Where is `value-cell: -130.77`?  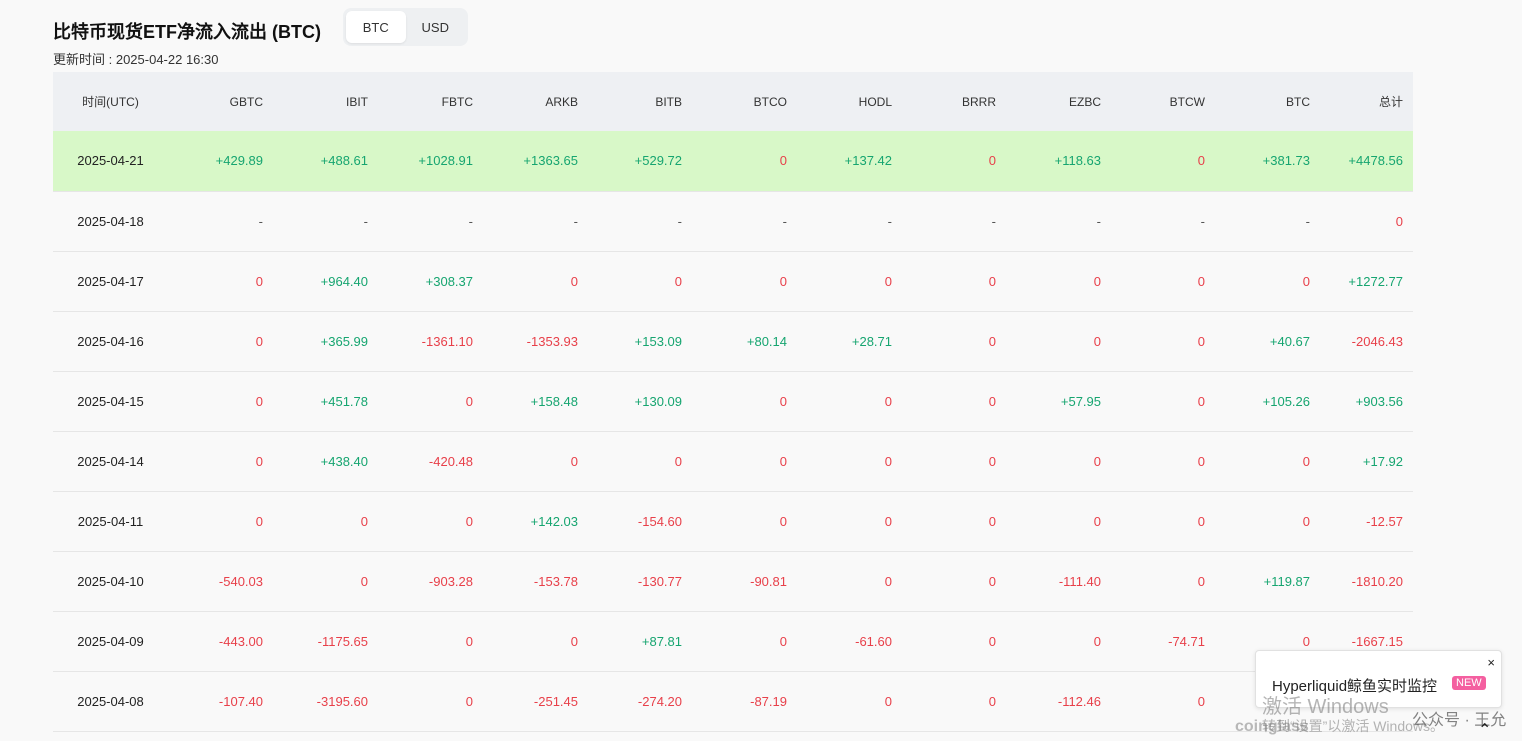
value-cell: -130.77 is located at coordinates (659, 581).